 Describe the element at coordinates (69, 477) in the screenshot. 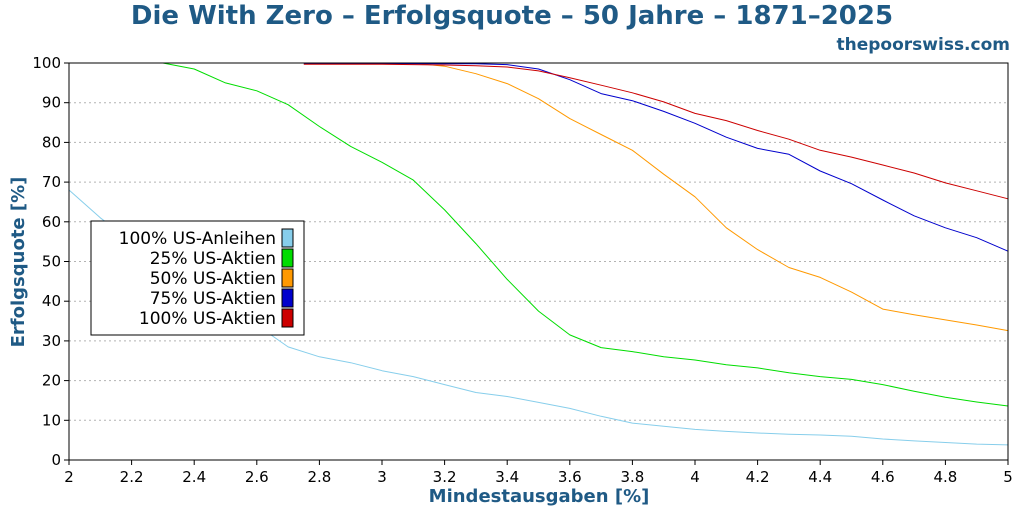

I see `x-tick-label: 2` at that location.